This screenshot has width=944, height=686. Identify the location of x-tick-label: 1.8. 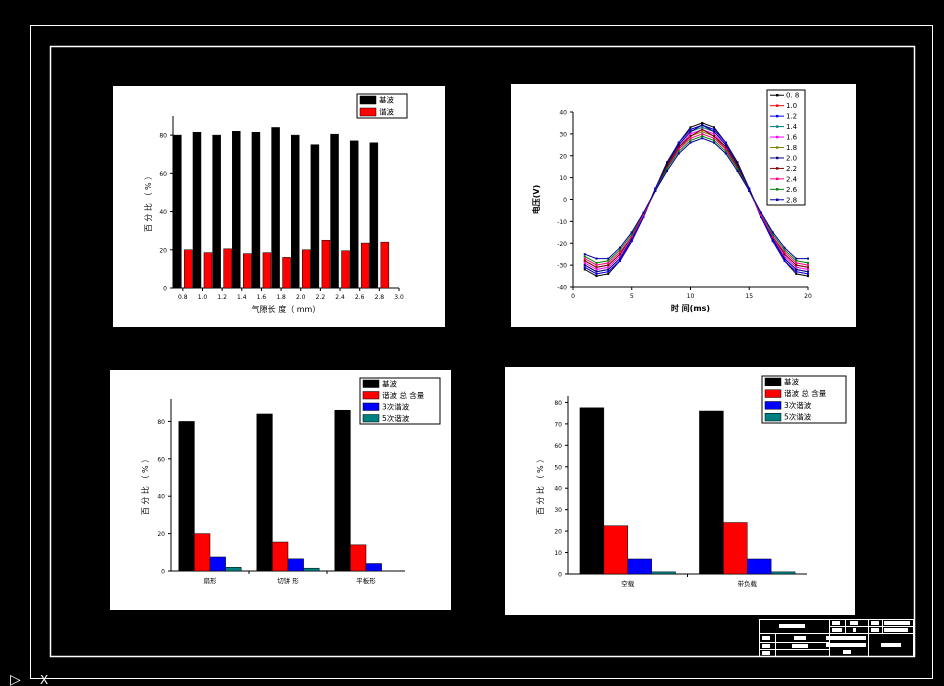
(281, 297).